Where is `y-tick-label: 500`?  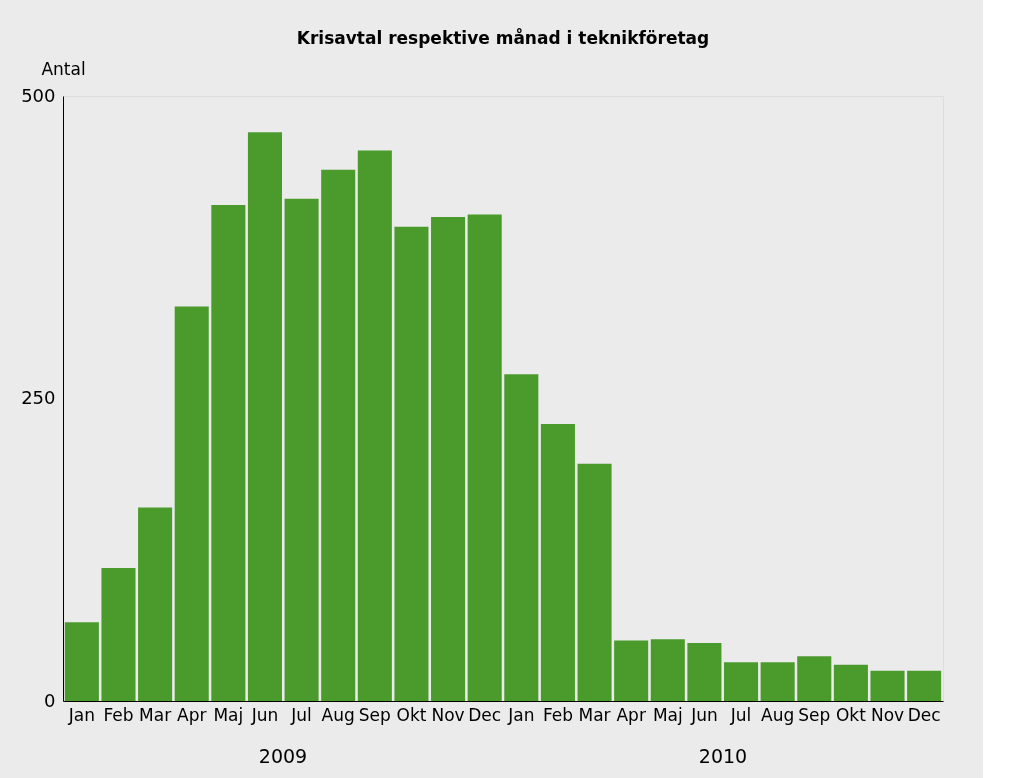
y-tick-label: 500 is located at coordinates (38, 95).